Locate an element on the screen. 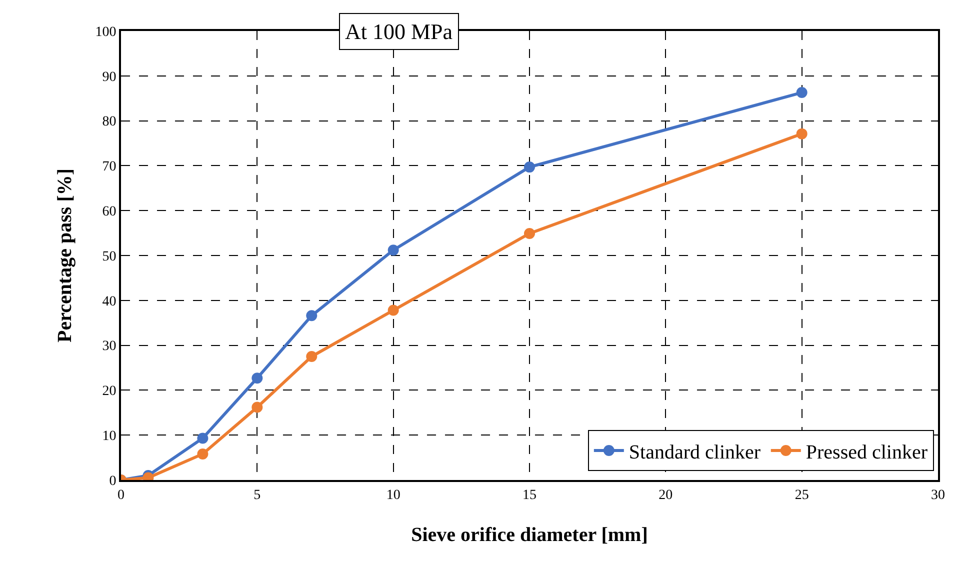  y-tick-label: 0 is located at coordinates (112, 481).